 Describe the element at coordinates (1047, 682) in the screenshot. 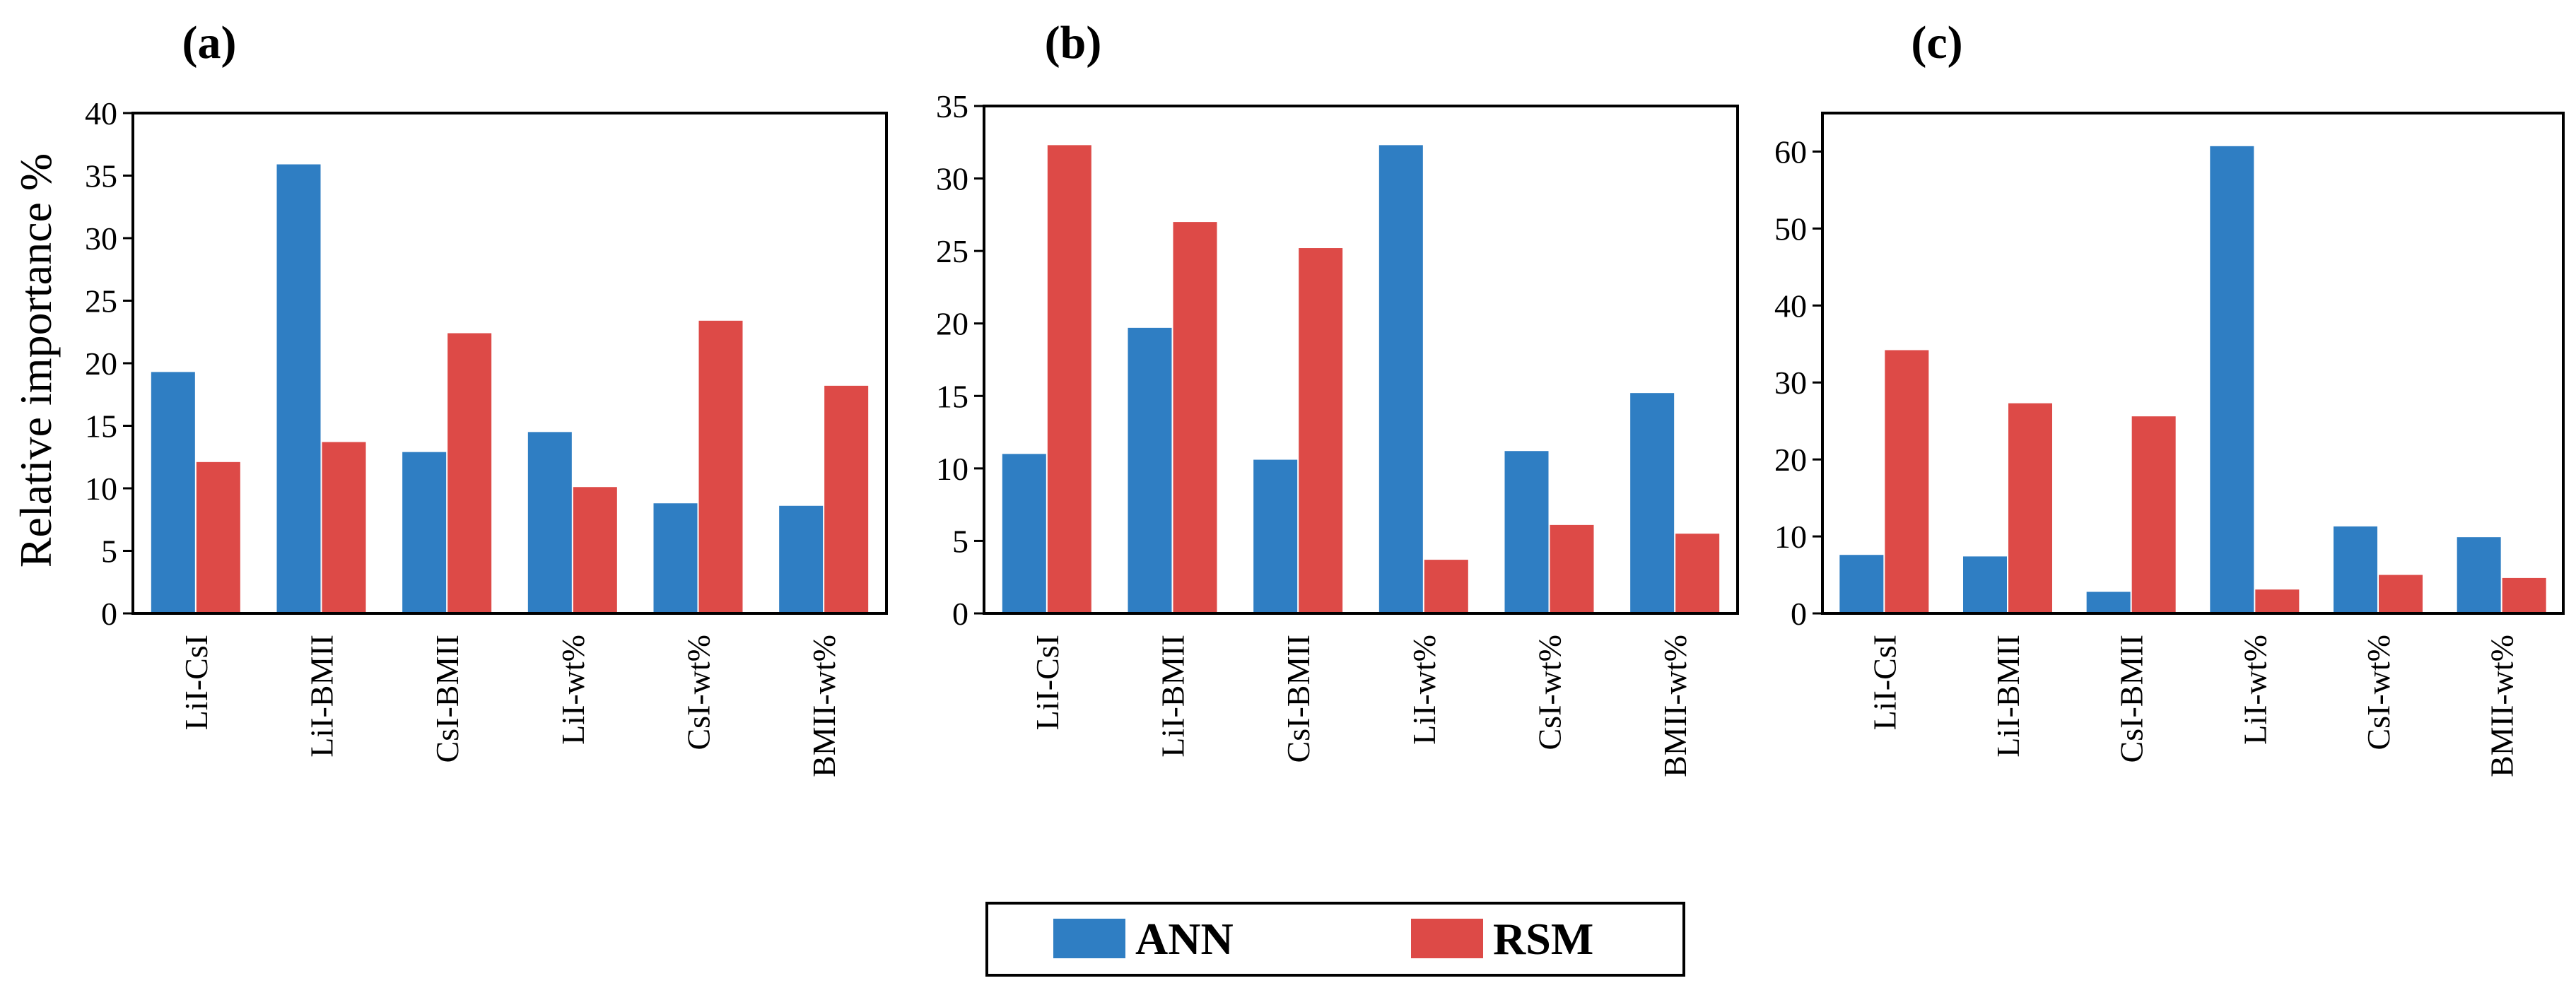

I see `panel-b-x-tick-lii-csi: LiI-CsI` at that location.